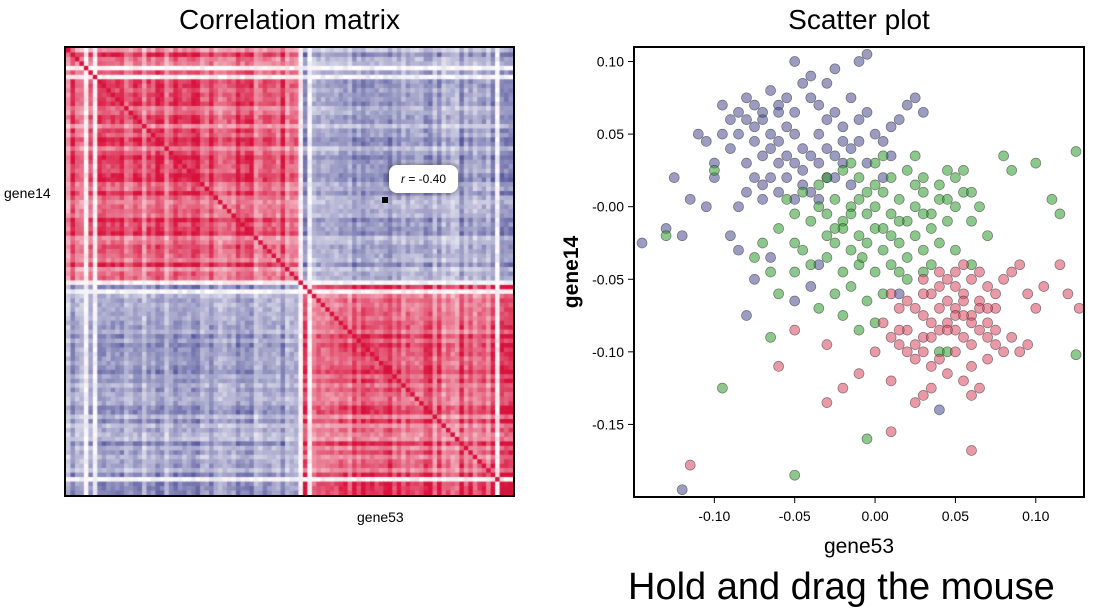 The height and width of the screenshot is (614, 1097). I want to click on drag-hint-text: Hold and drag the mouse, so click(841, 587).